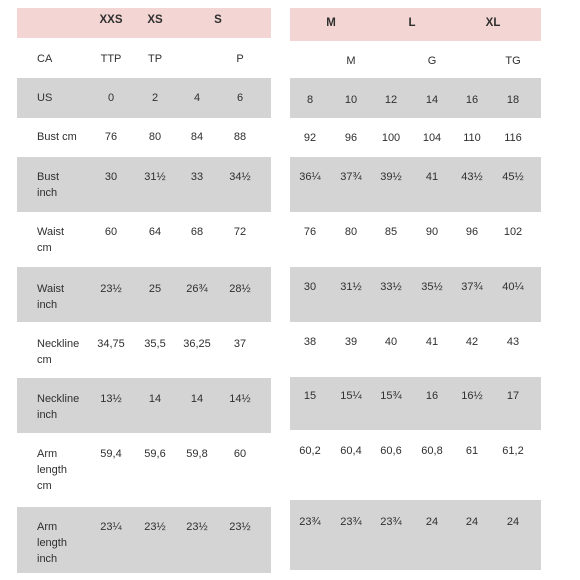  What do you see at coordinates (432, 342) in the screenshot?
I see `table-cell: 41` at bounding box center [432, 342].